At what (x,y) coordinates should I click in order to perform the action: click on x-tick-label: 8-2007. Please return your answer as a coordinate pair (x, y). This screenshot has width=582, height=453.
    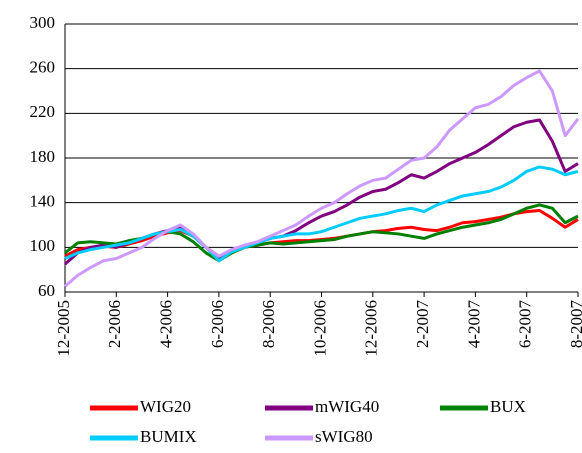
    Looking at the image, I should click on (574, 324).